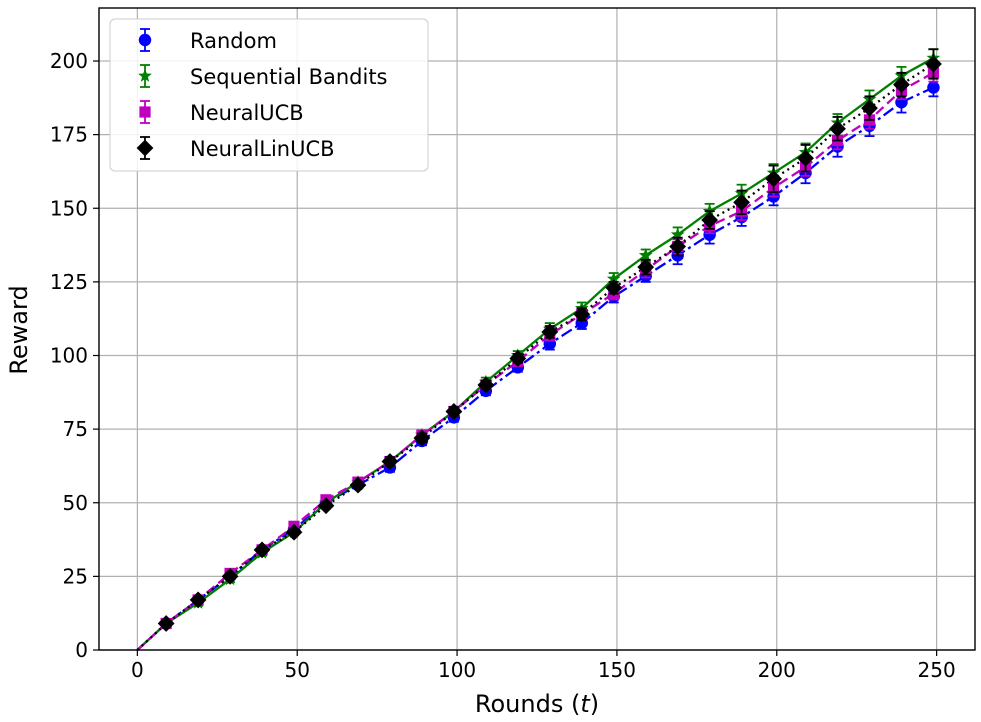 The image size is (981, 722). What do you see at coordinates (262, 149) in the screenshot?
I see `legend-label: NeuralLinUCB` at bounding box center [262, 149].